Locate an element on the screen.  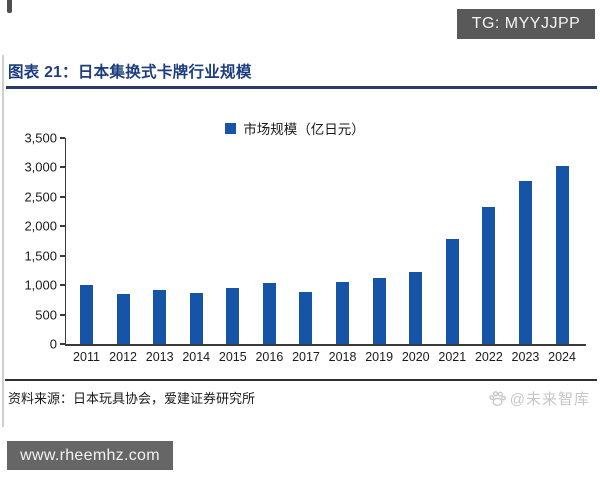
x-axis-tick-label: 2015 is located at coordinates (232, 357).